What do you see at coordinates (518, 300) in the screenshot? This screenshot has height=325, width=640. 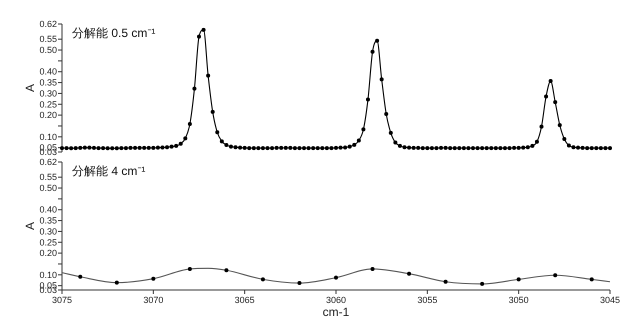 I see `x-tick-label: 3050` at bounding box center [518, 300].